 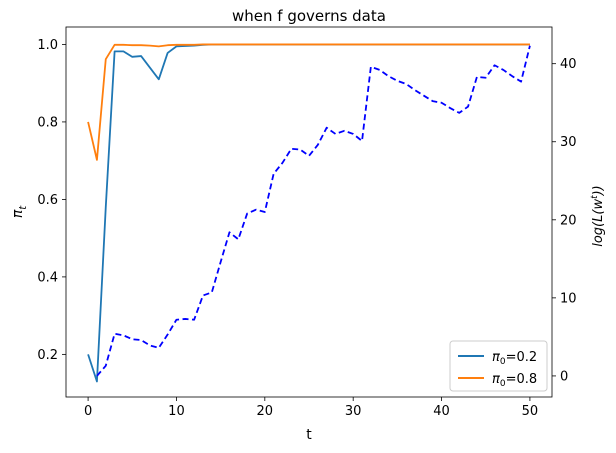 I want to click on legend-label-pi0-0.8: π0=0.8, so click(x=514, y=380).